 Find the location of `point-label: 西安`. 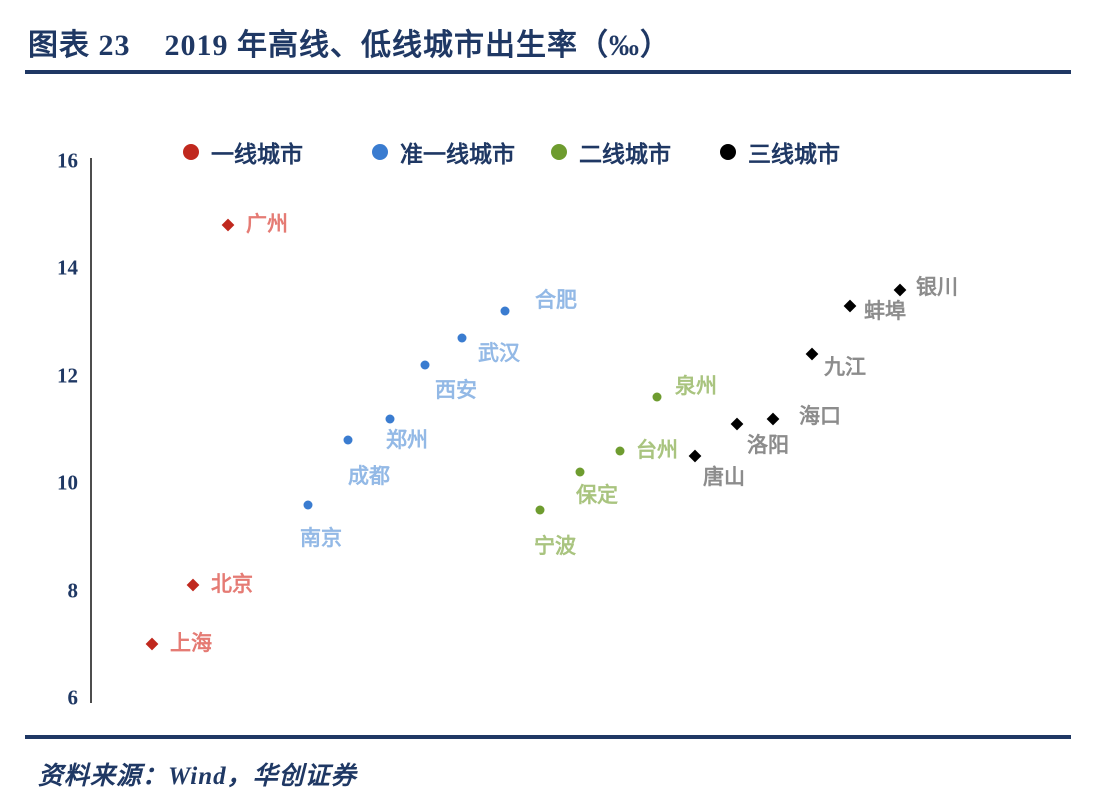

point-label: 西安 is located at coordinates (456, 390).